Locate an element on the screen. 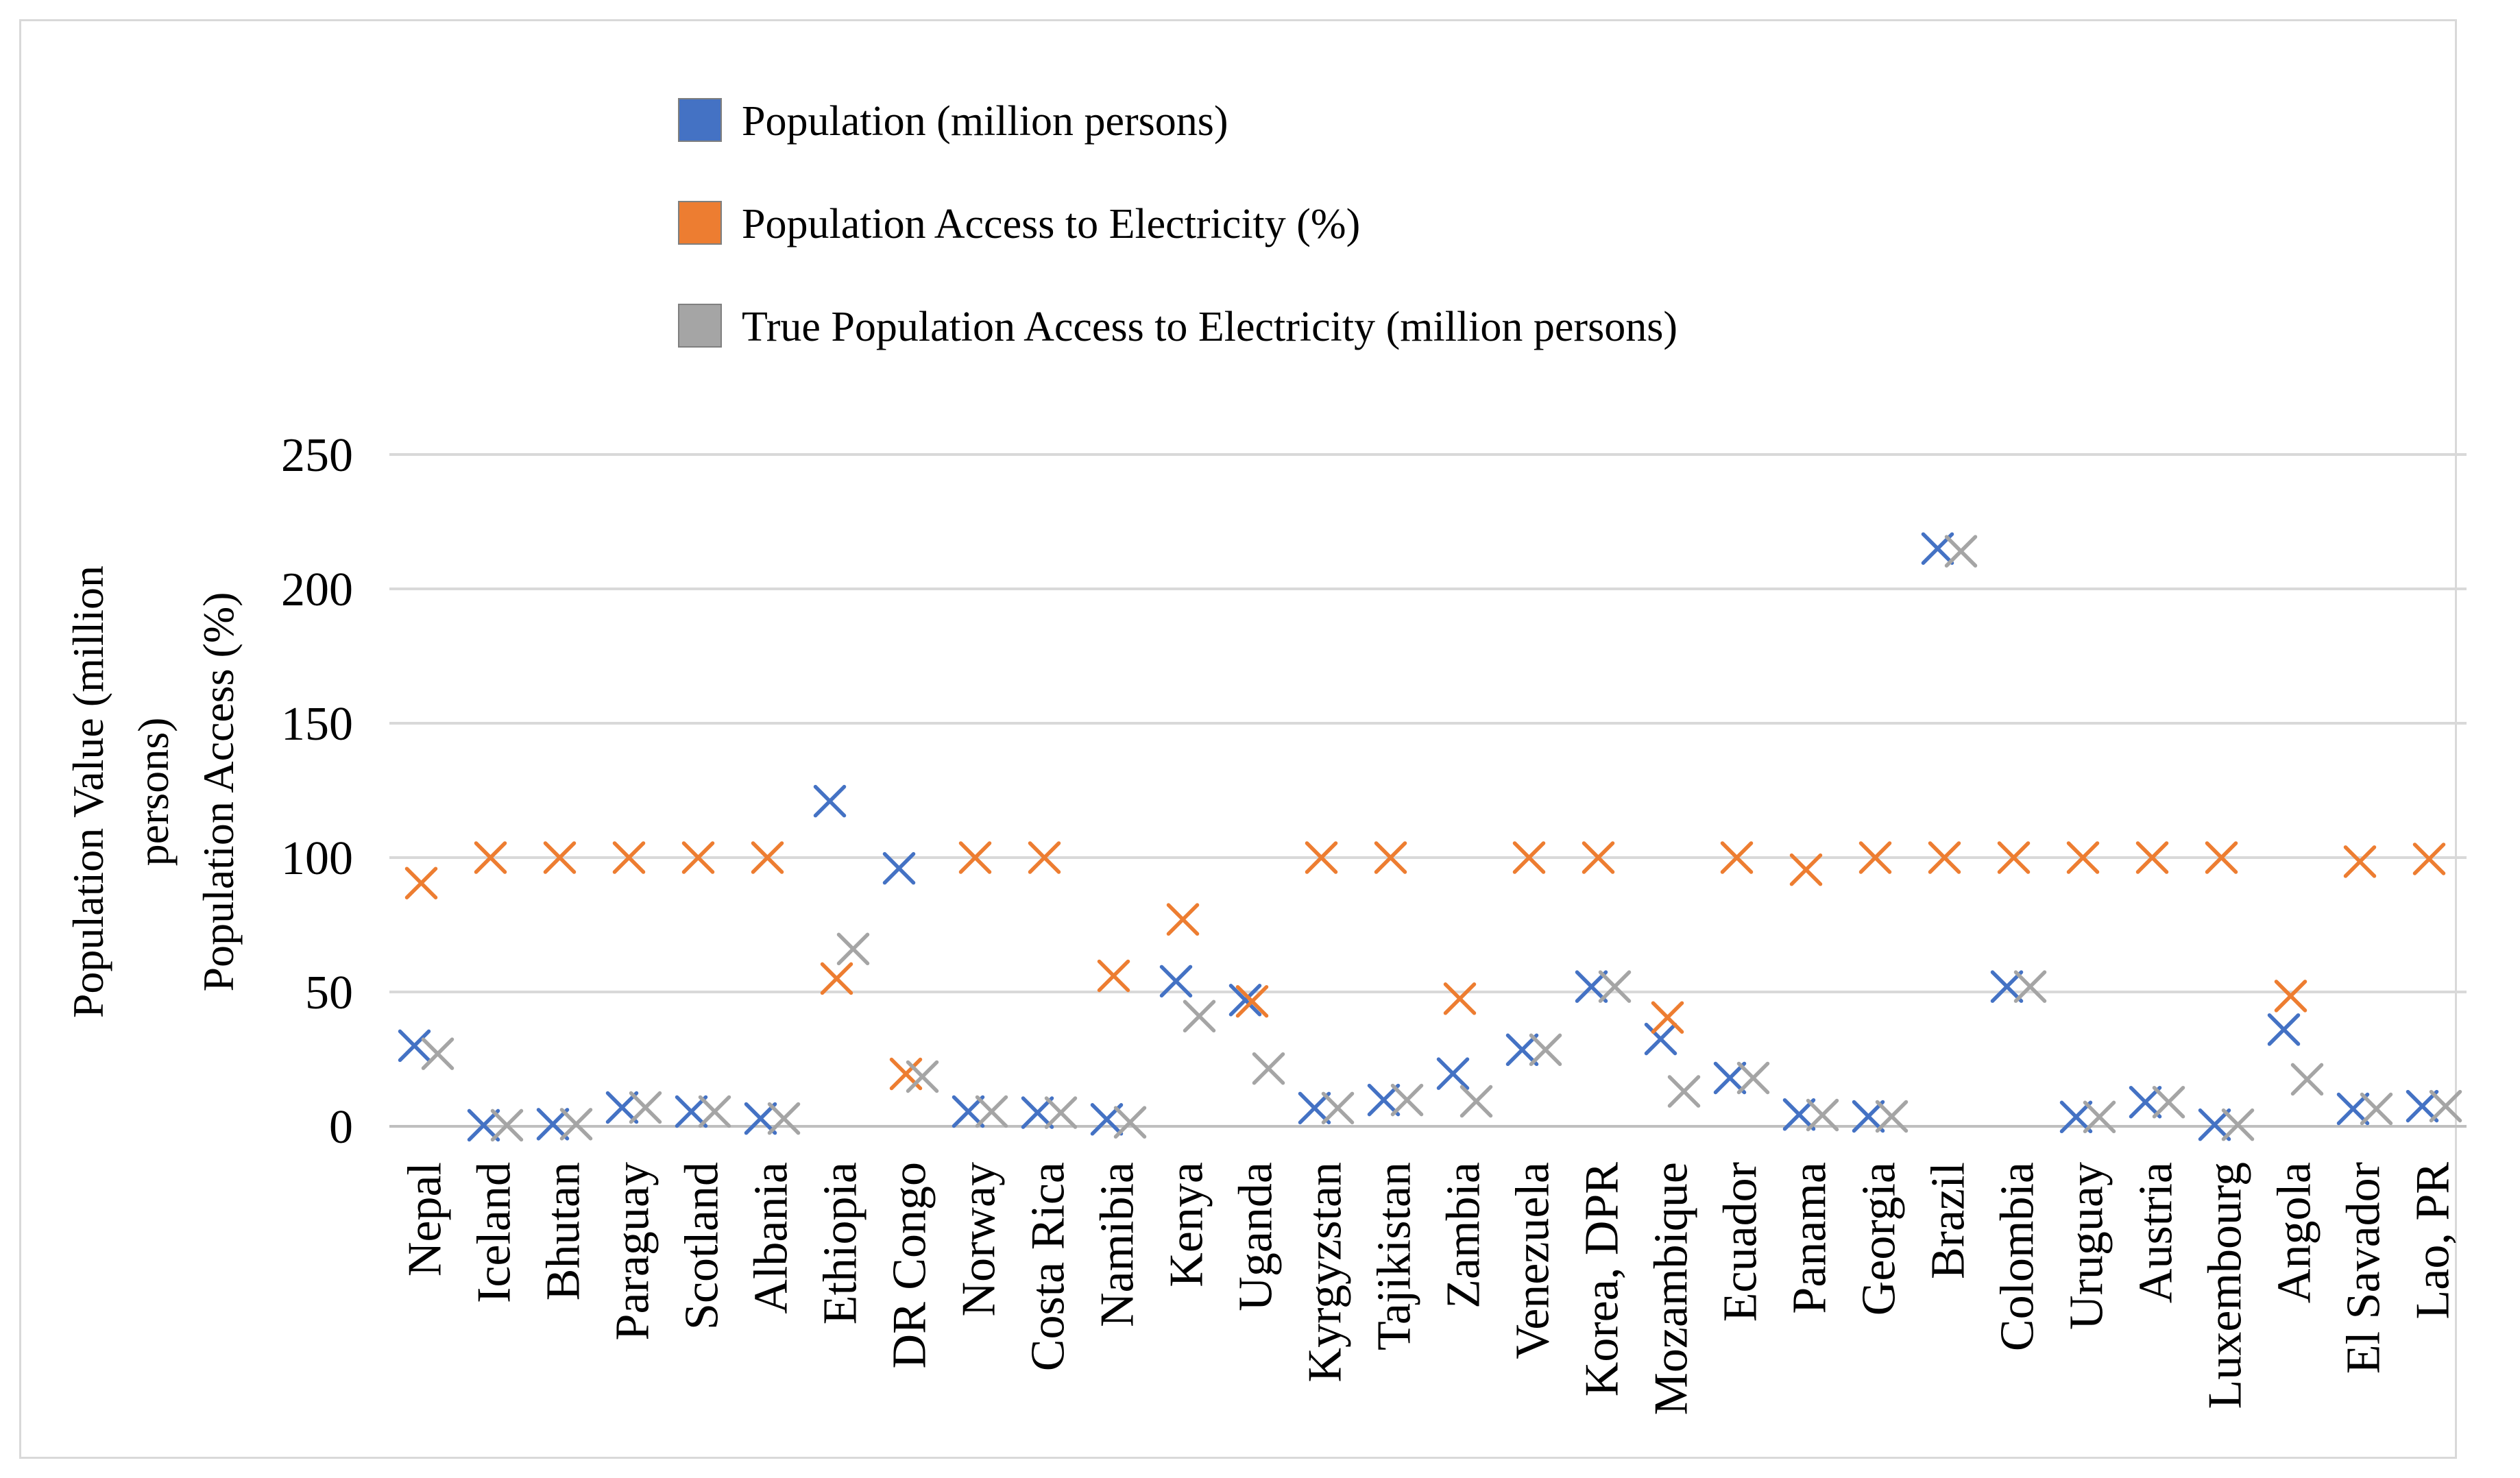 This screenshot has height=1478, width=2520. x-tick-label: Namibia is located at coordinates (1117, 1244).